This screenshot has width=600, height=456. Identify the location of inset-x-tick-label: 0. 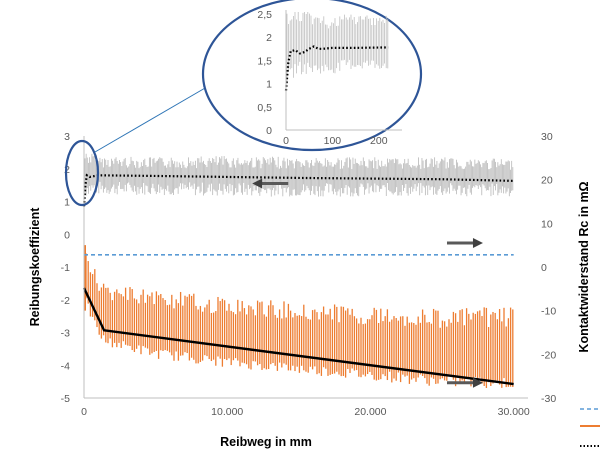
(286, 141).